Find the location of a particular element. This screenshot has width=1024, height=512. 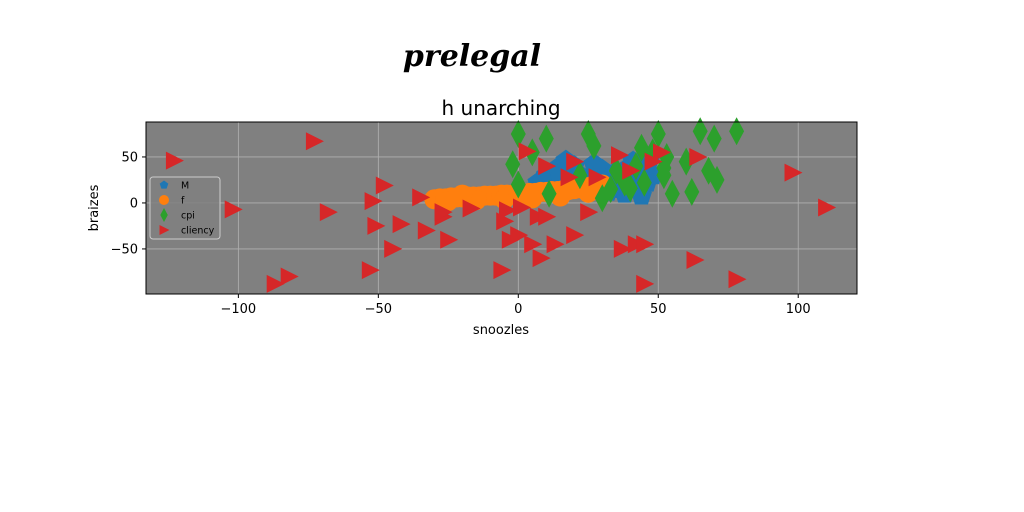

x-tick-label: 100 is located at coordinates (798, 309).